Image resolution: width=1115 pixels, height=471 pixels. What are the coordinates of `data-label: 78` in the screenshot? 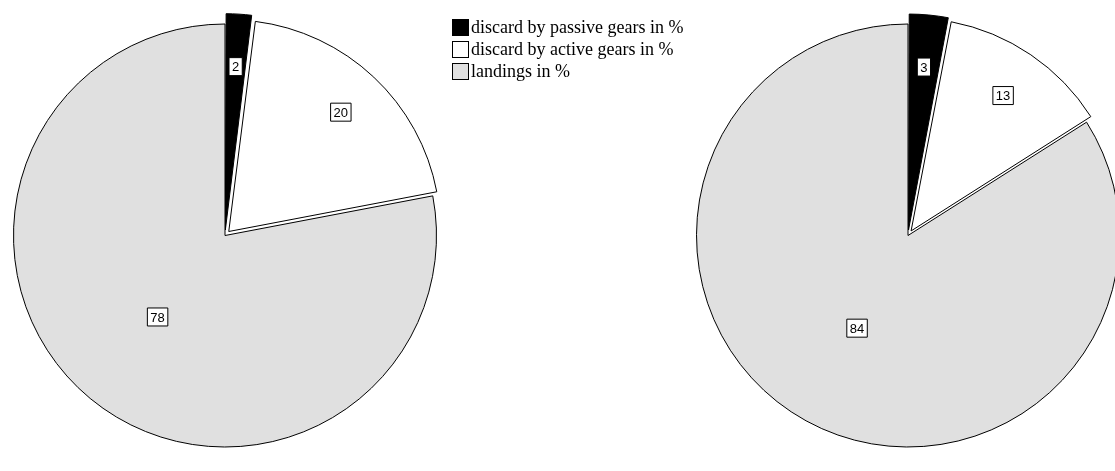 It's located at (157, 317).